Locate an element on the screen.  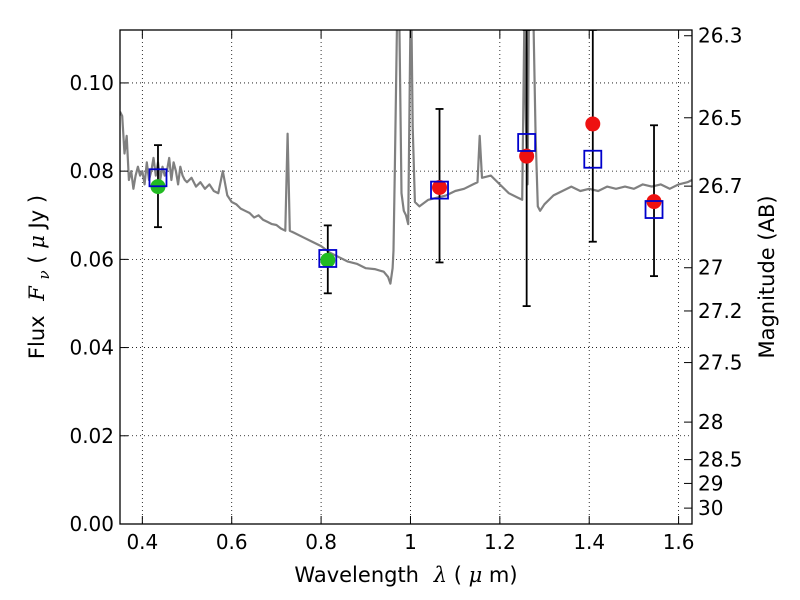
y2-tick-label: 28 is located at coordinates (710, 422).